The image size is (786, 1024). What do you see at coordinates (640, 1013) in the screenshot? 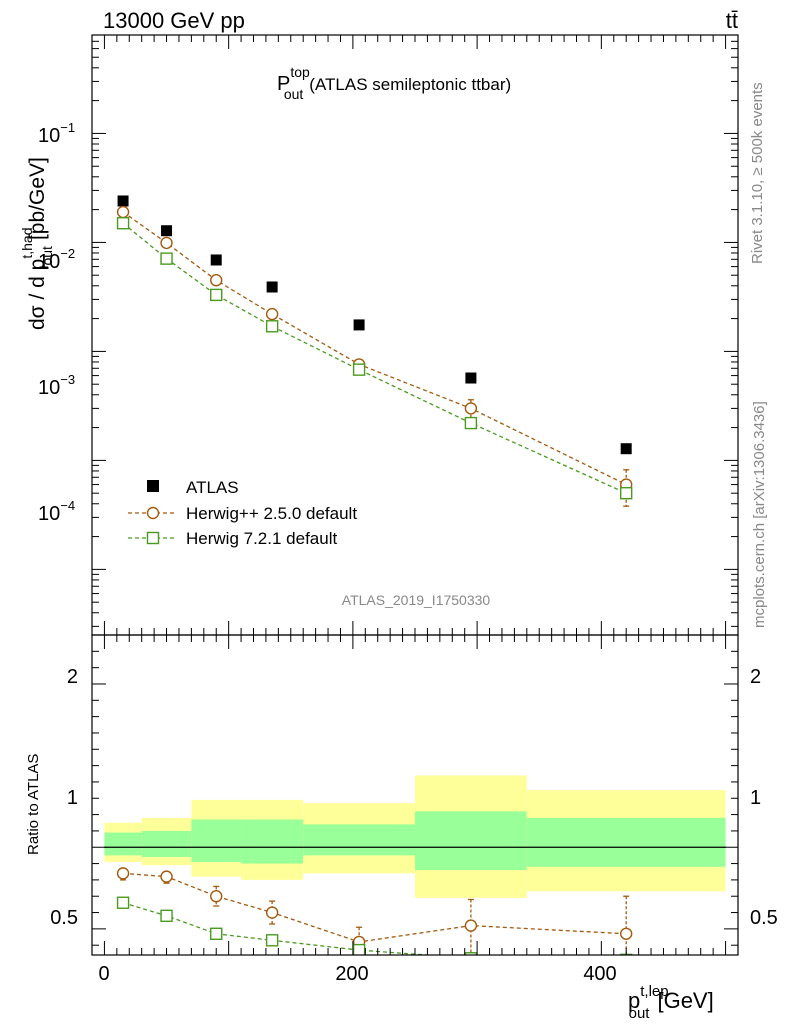
I see `x-axis-label-sub: out` at bounding box center [640, 1013].